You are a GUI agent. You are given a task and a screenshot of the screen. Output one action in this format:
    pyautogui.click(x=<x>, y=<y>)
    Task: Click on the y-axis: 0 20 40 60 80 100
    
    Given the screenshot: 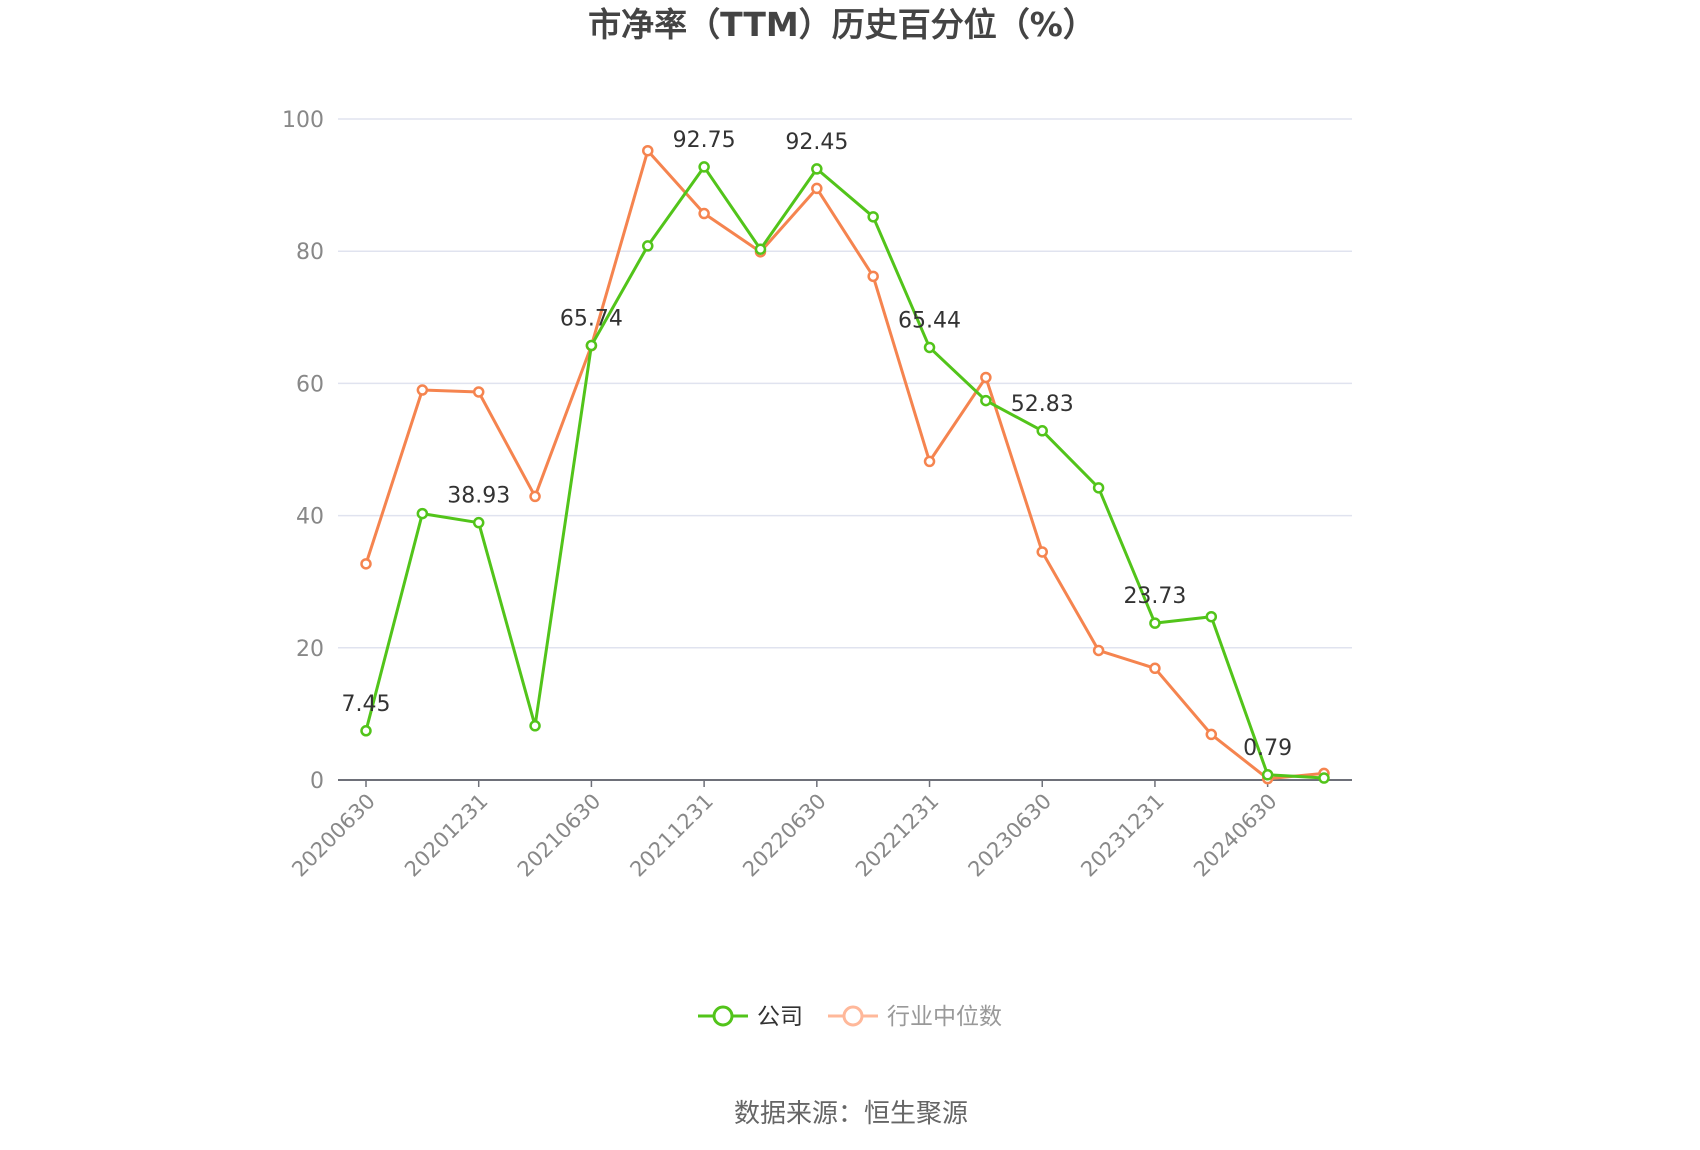 What is the action you would take?
    pyautogui.click(x=303, y=451)
    